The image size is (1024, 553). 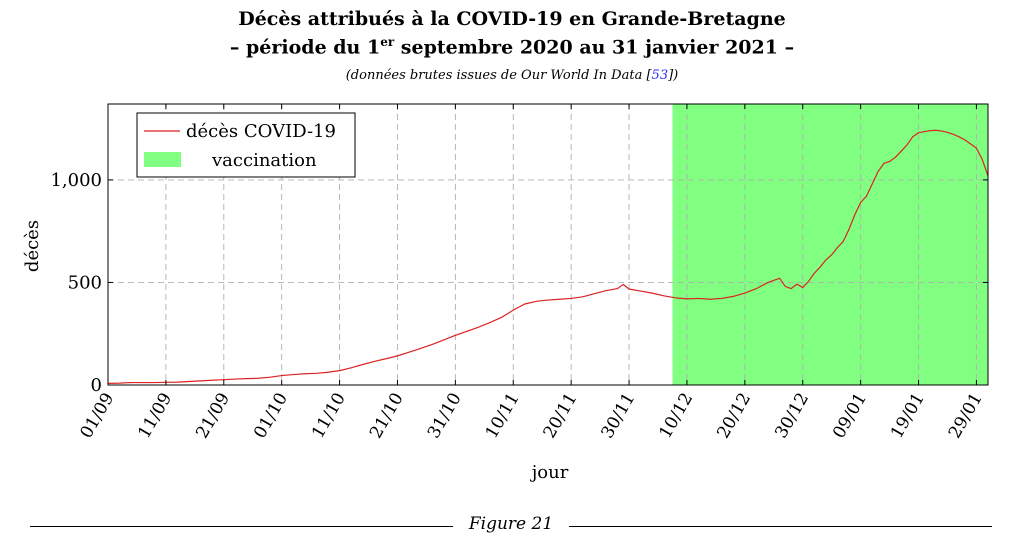 I want to click on title-line2-superscript: er, so click(x=387, y=42).